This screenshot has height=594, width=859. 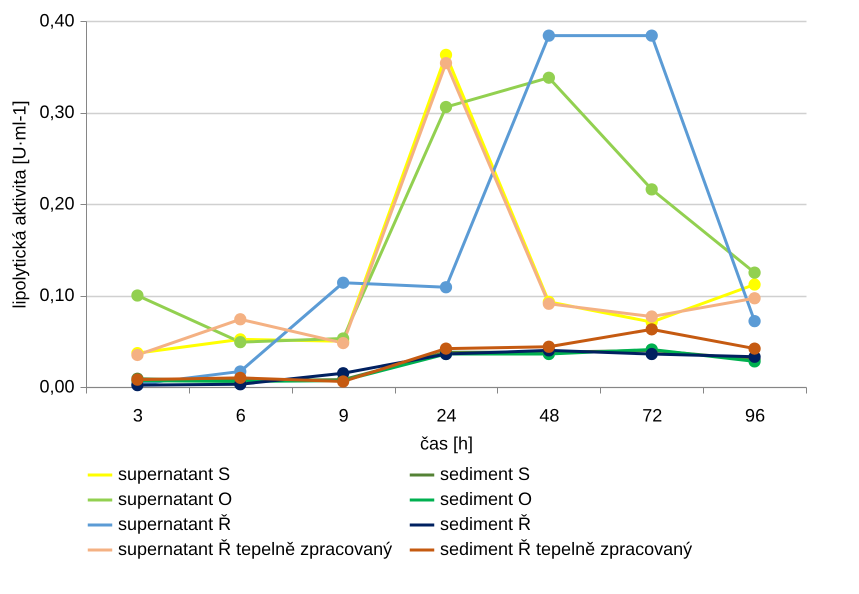 I want to click on legend-label: supernatant S, so click(x=174, y=474).